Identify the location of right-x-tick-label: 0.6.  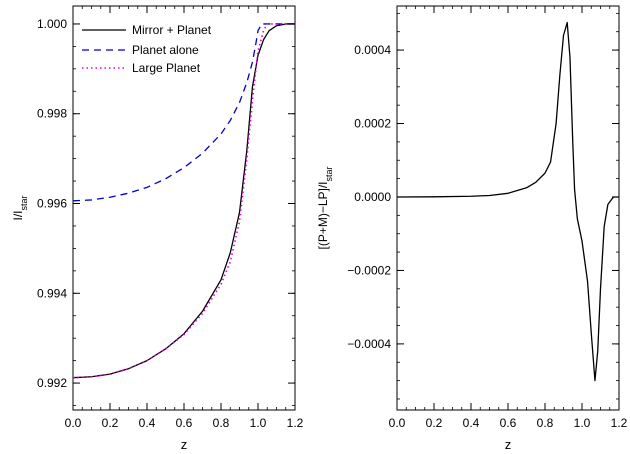
(508, 423).